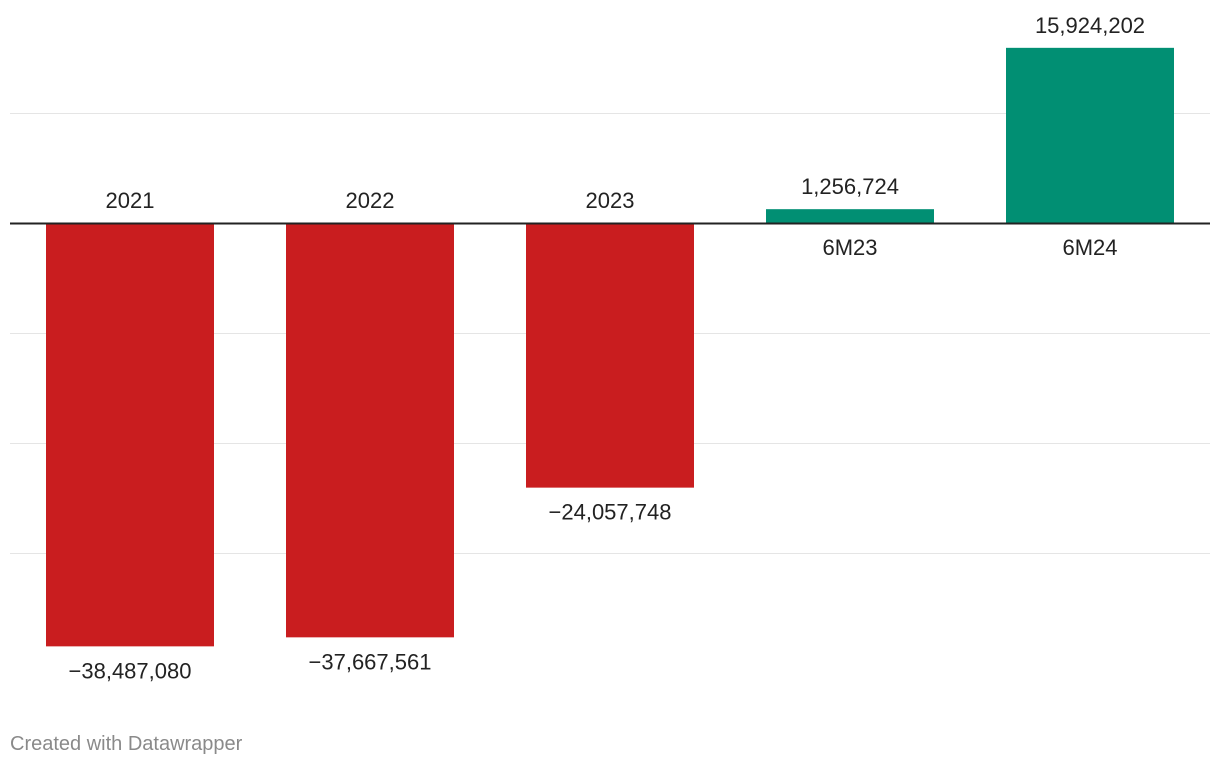 Image resolution: width=1220 pixels, height=768 pixels. I want to click on category-label: 2023, so click(610, 200).